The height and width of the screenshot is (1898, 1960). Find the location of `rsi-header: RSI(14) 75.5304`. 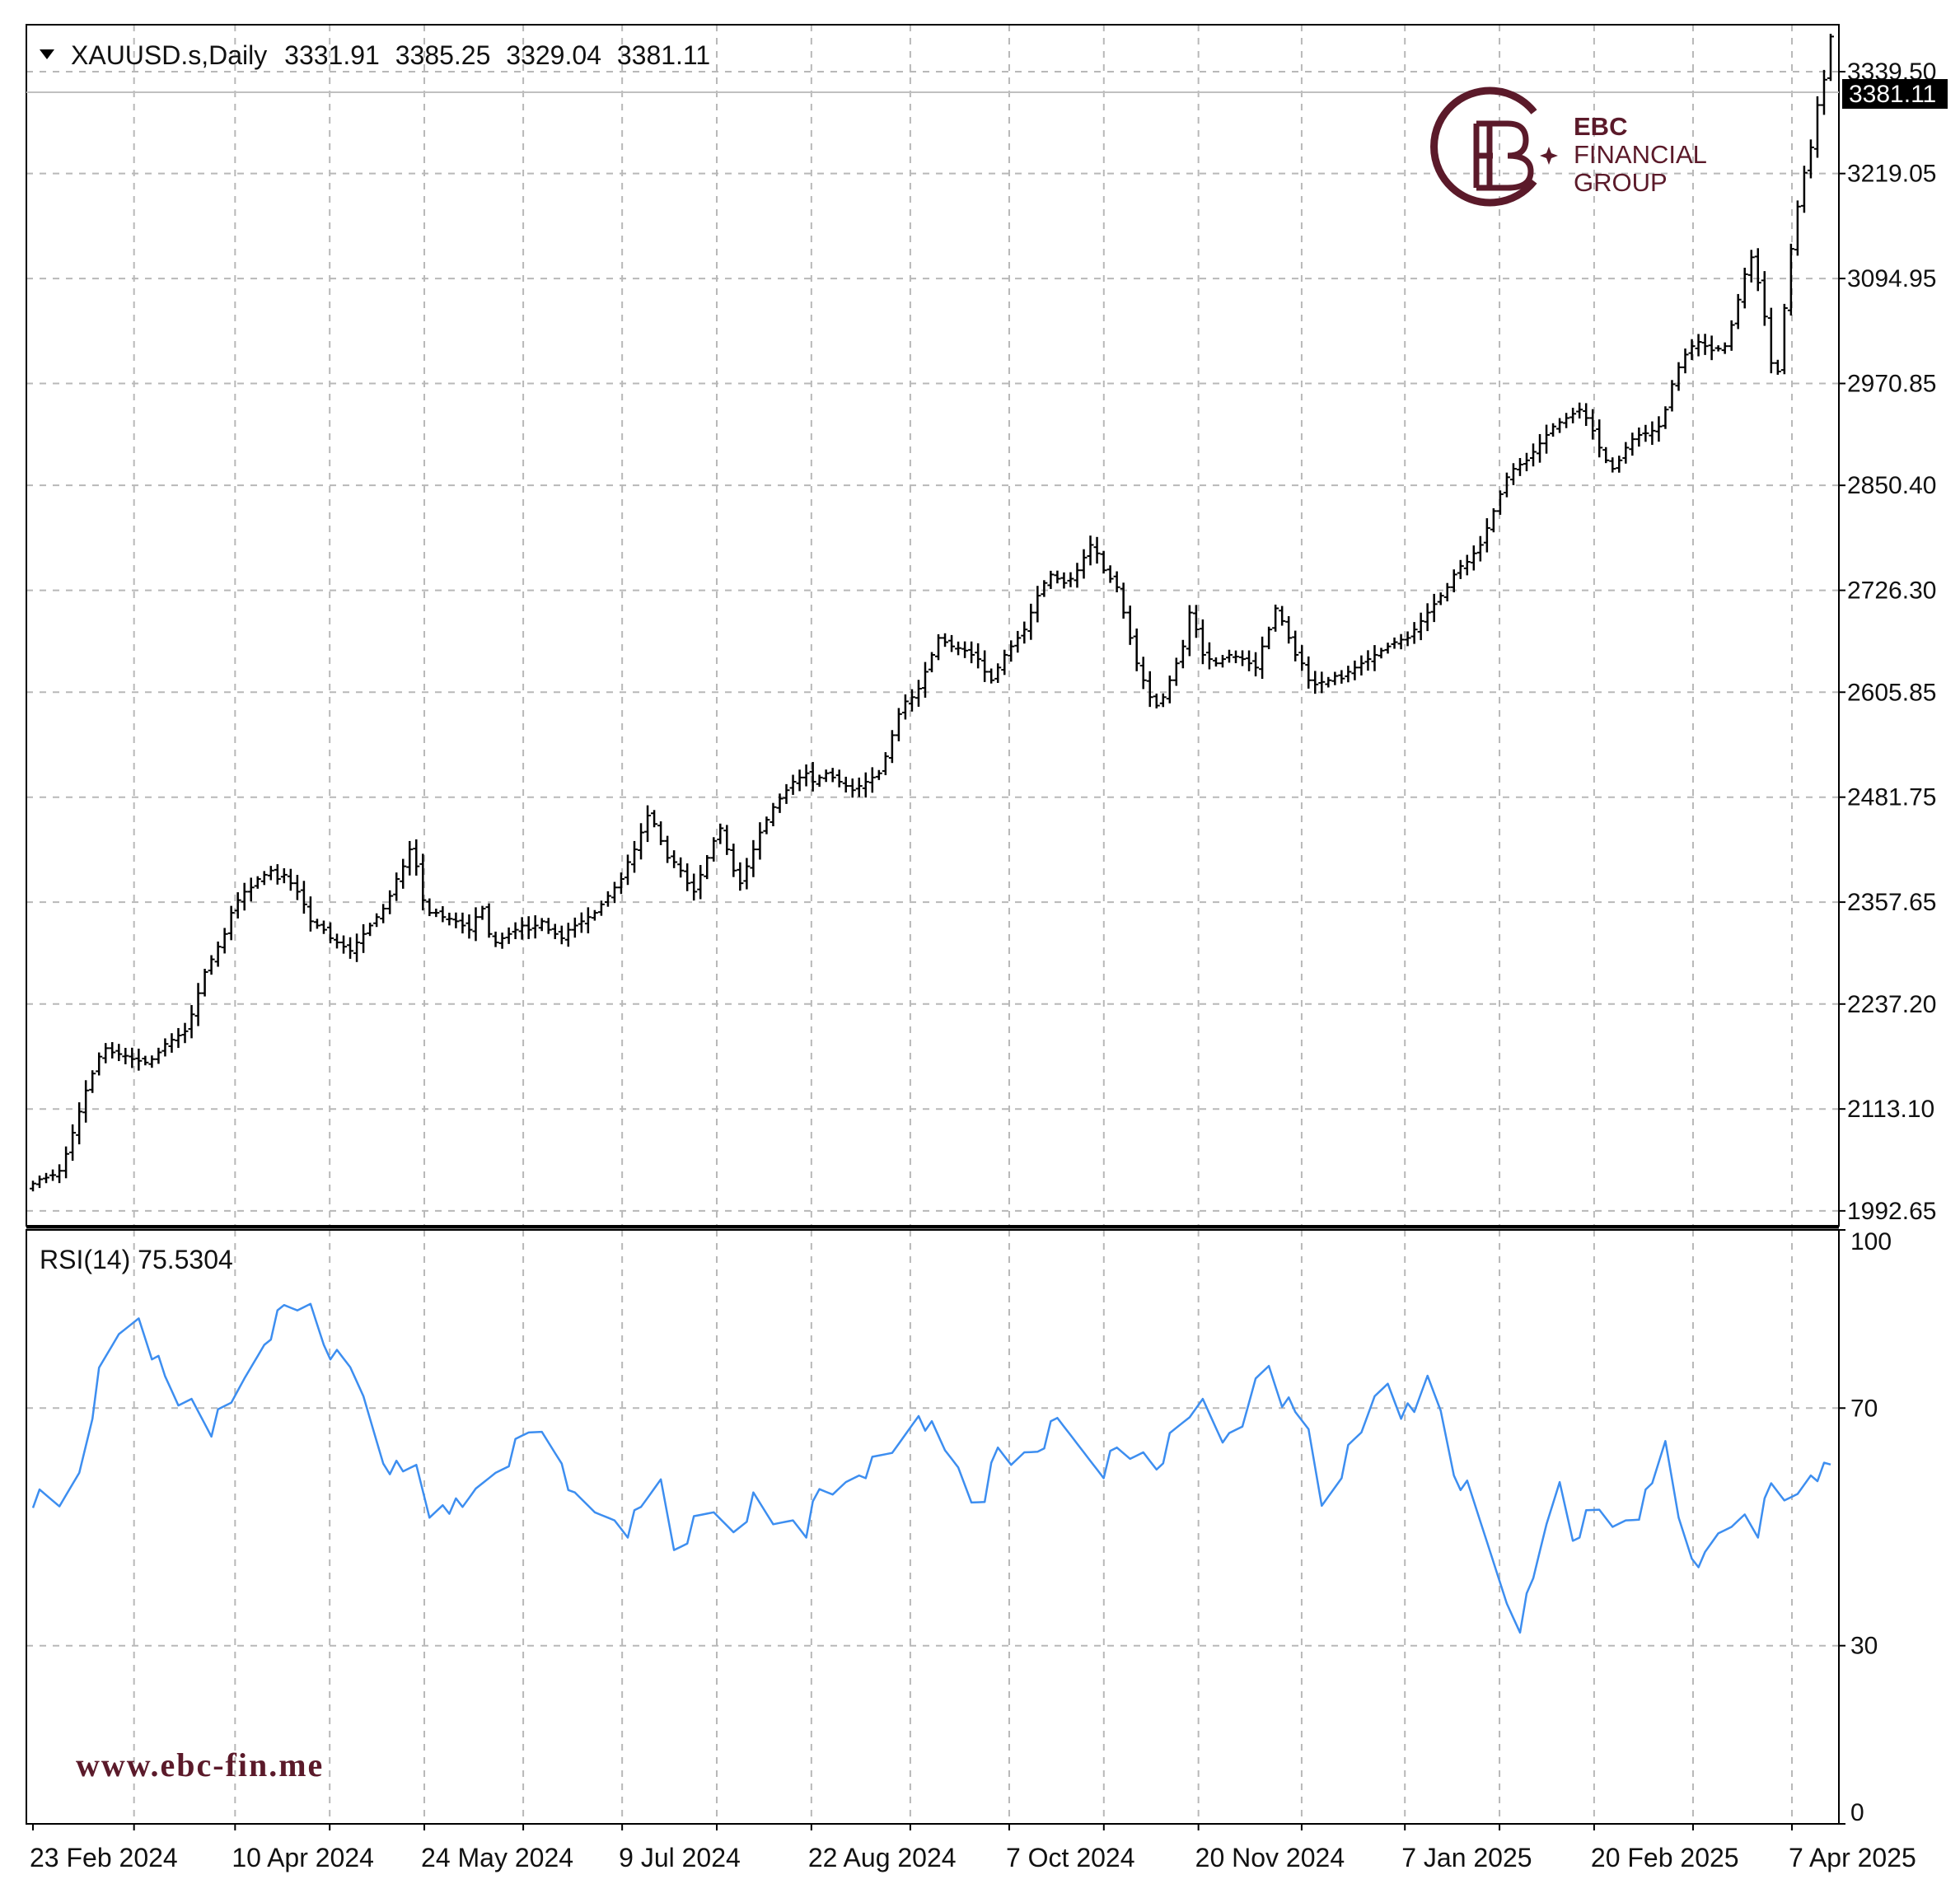

rsi-header: RSI(14) 75.5304 is located at coordinates (136, 1259).